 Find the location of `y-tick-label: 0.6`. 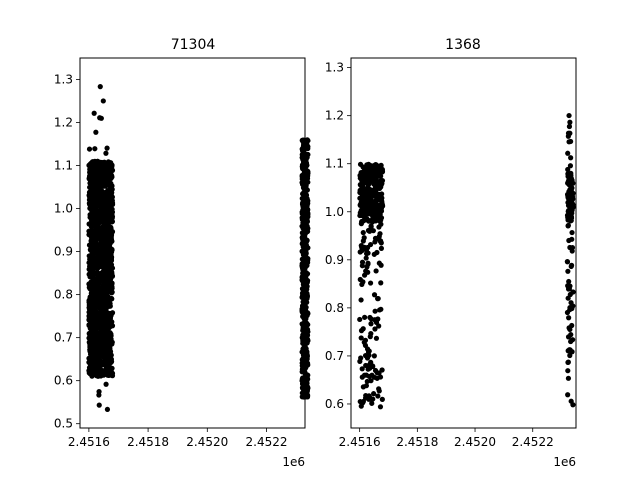

y-tick-label: 0.6 is located at coordinates (63, 381).